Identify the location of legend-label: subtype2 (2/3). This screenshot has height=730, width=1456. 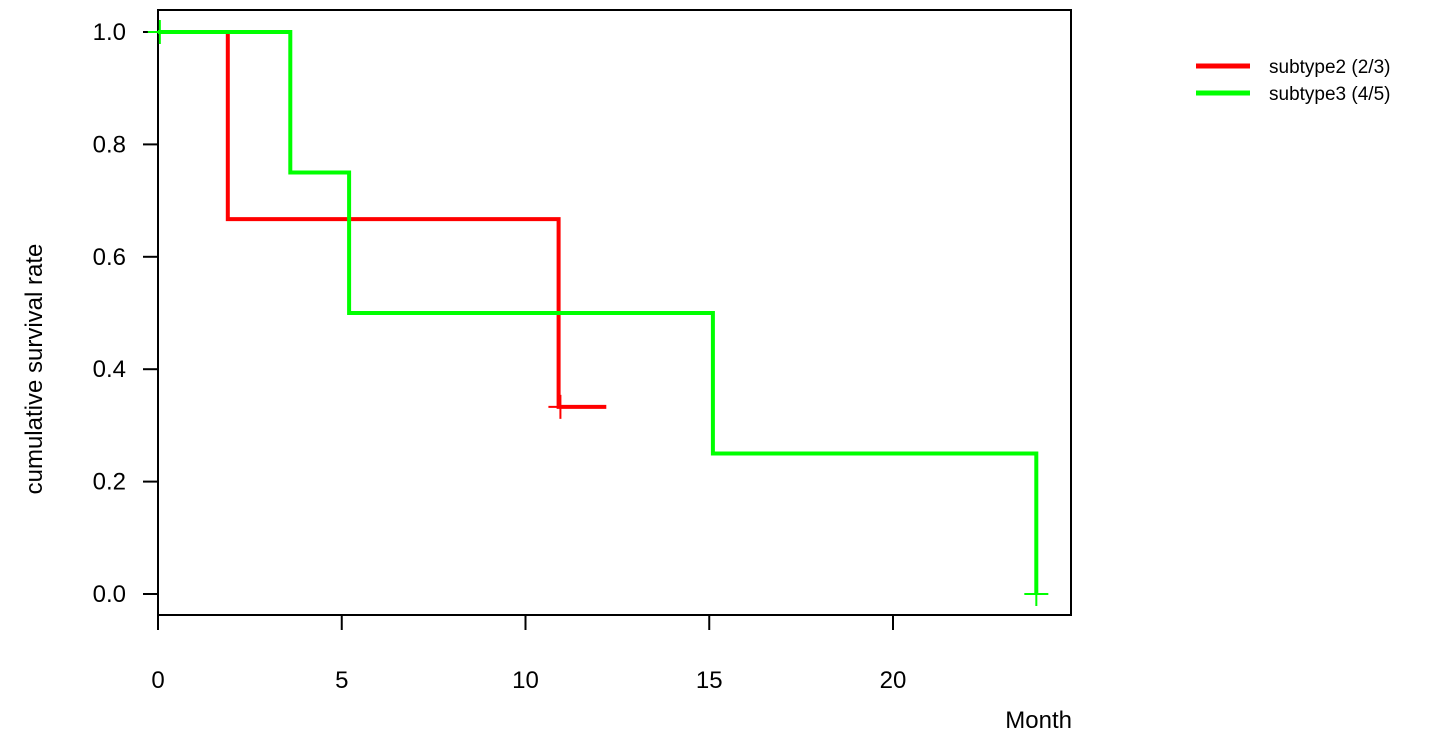
(1329, 67).